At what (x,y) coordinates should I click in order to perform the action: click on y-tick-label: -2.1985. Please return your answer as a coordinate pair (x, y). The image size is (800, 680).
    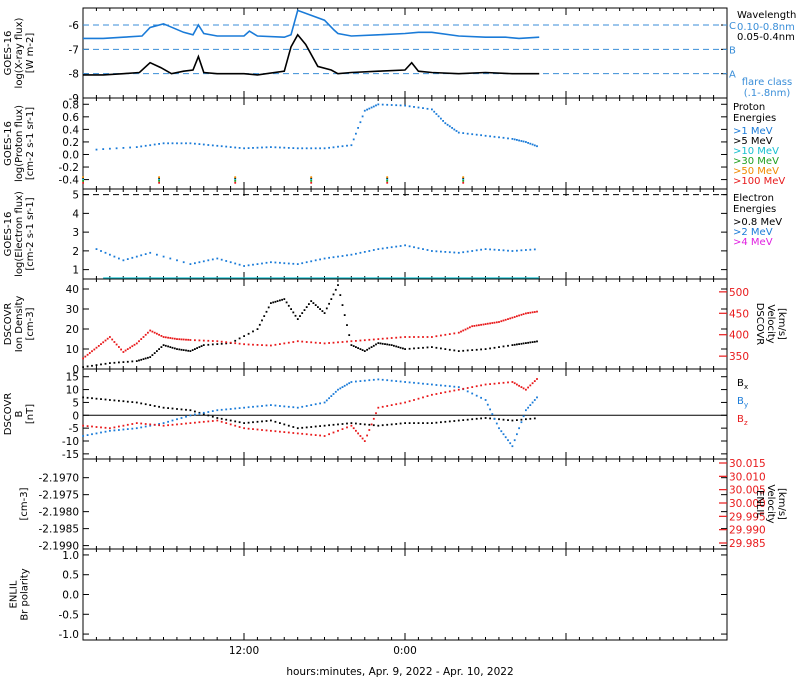
    Looking at the image, I should click on (58, 530).